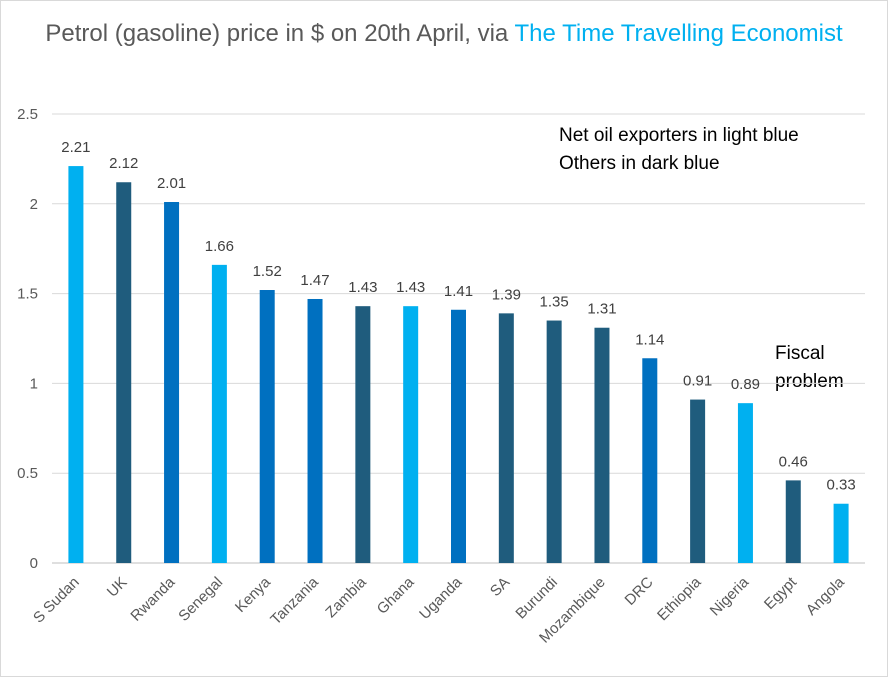  What do you see at coordinates (200, 599) in the screenshot?
I see `x-tick-label: Senegal` at bounding box center [200, 599].